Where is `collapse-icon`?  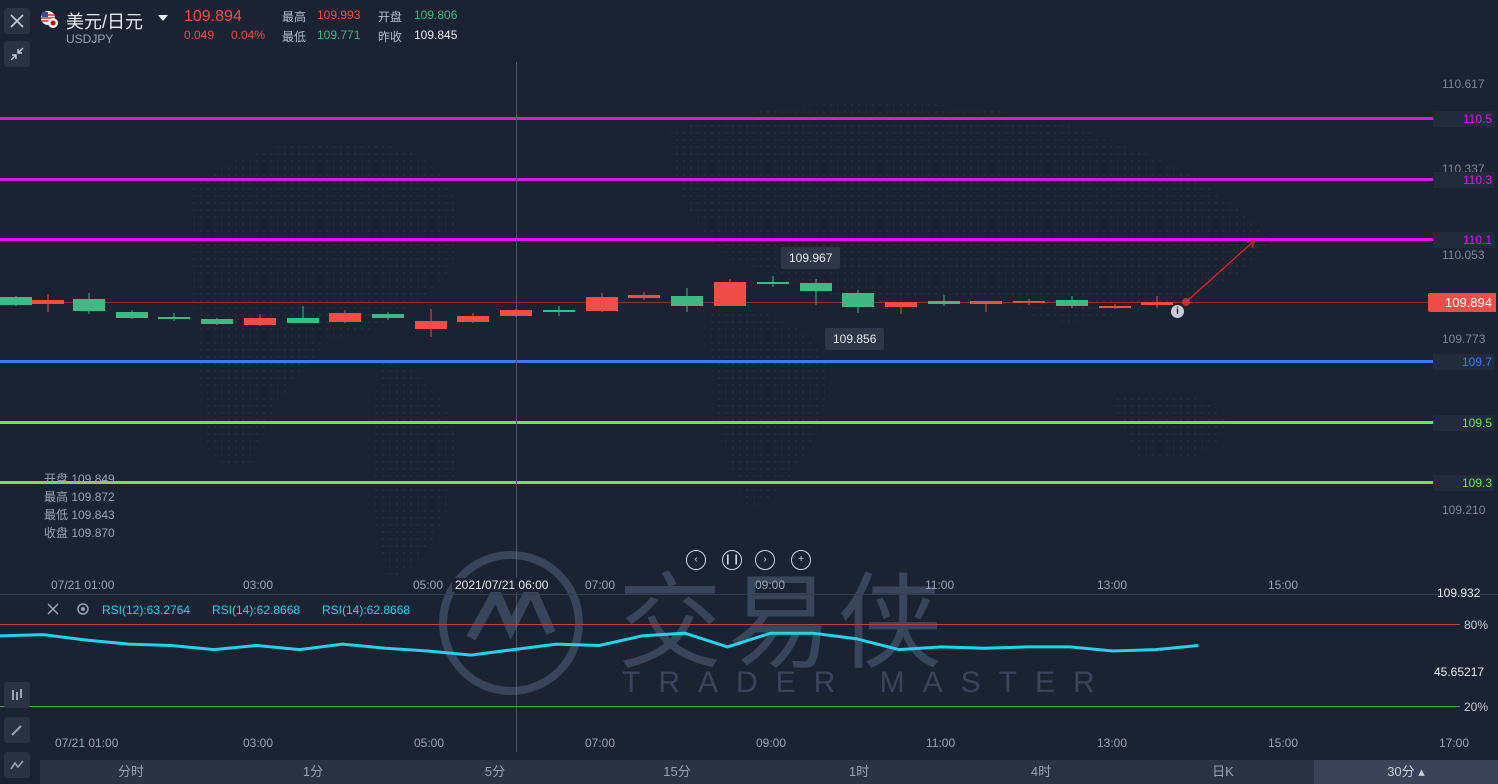 collapse-icon is located at coordinates (17, 54).